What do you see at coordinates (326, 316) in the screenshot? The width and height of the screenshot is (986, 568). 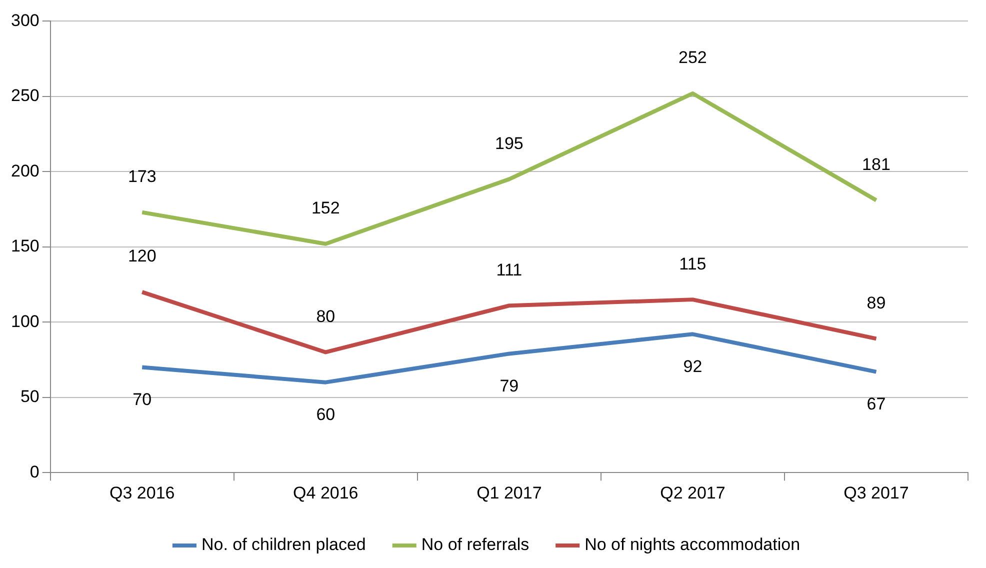 I see `data-label: 80` at bounding box center [326, 316].